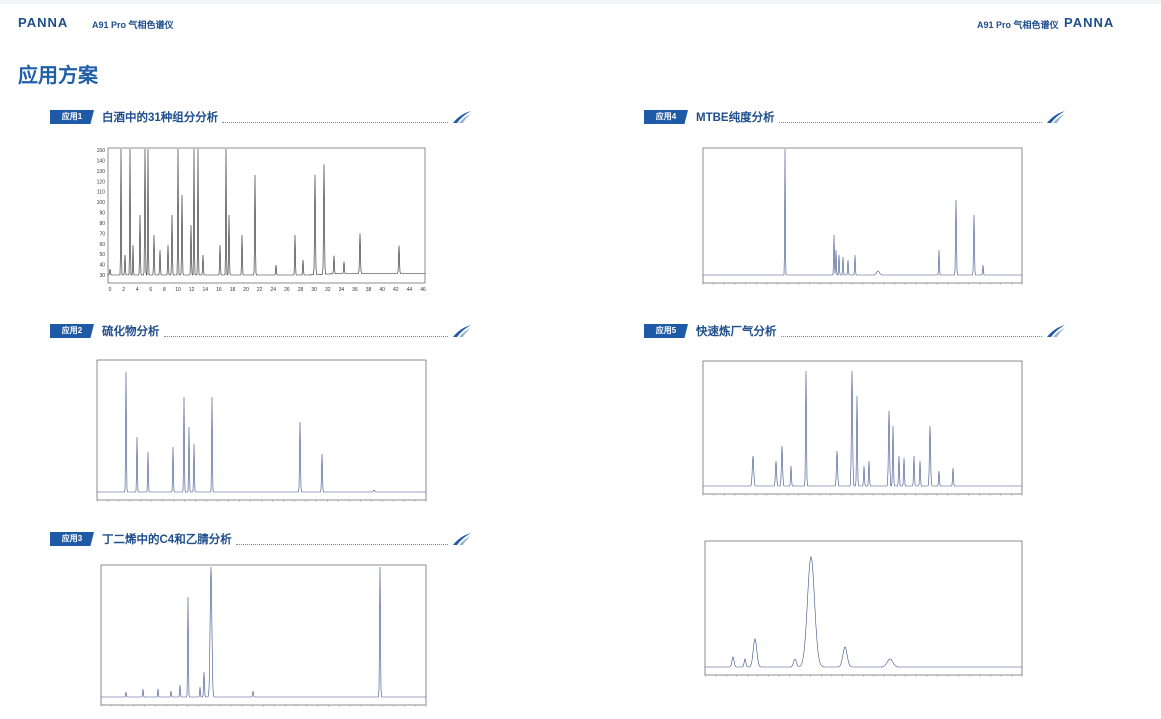 Image resolution: width=1161 pixels, height=719 pixels. I want to click on y-tick-label: 50, so click(102, 255).